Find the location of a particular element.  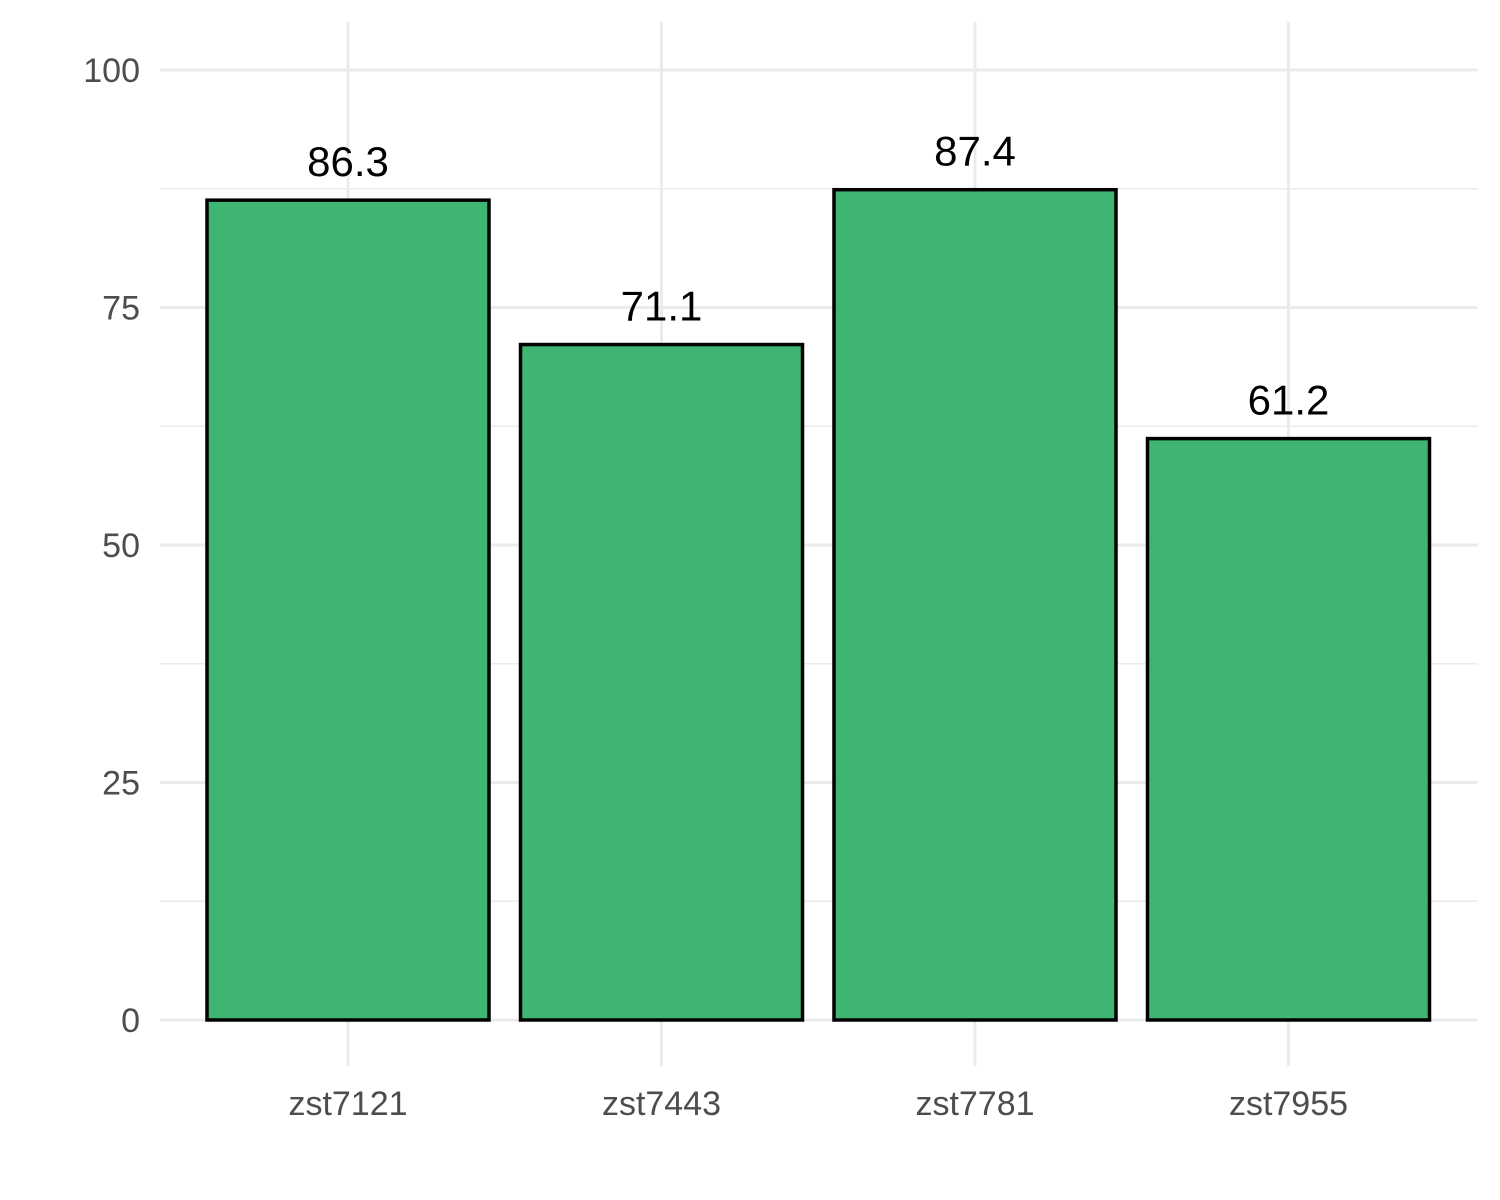

x-tick-label: zst7443 is located at coordinates (661, 1104).